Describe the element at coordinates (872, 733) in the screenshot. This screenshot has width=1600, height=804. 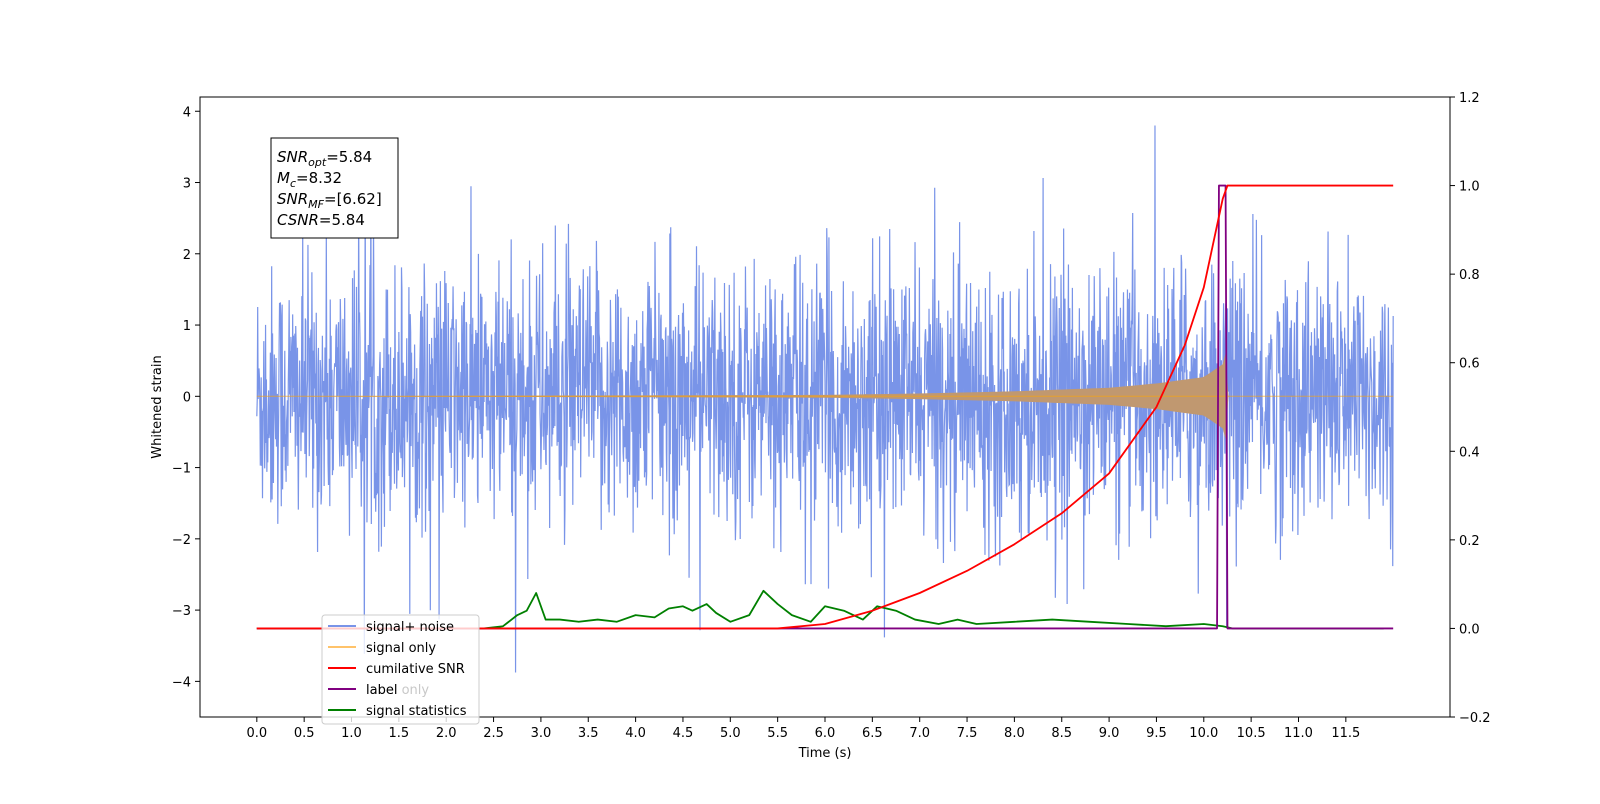
I see `x-tick-label: 6.5` at that location.